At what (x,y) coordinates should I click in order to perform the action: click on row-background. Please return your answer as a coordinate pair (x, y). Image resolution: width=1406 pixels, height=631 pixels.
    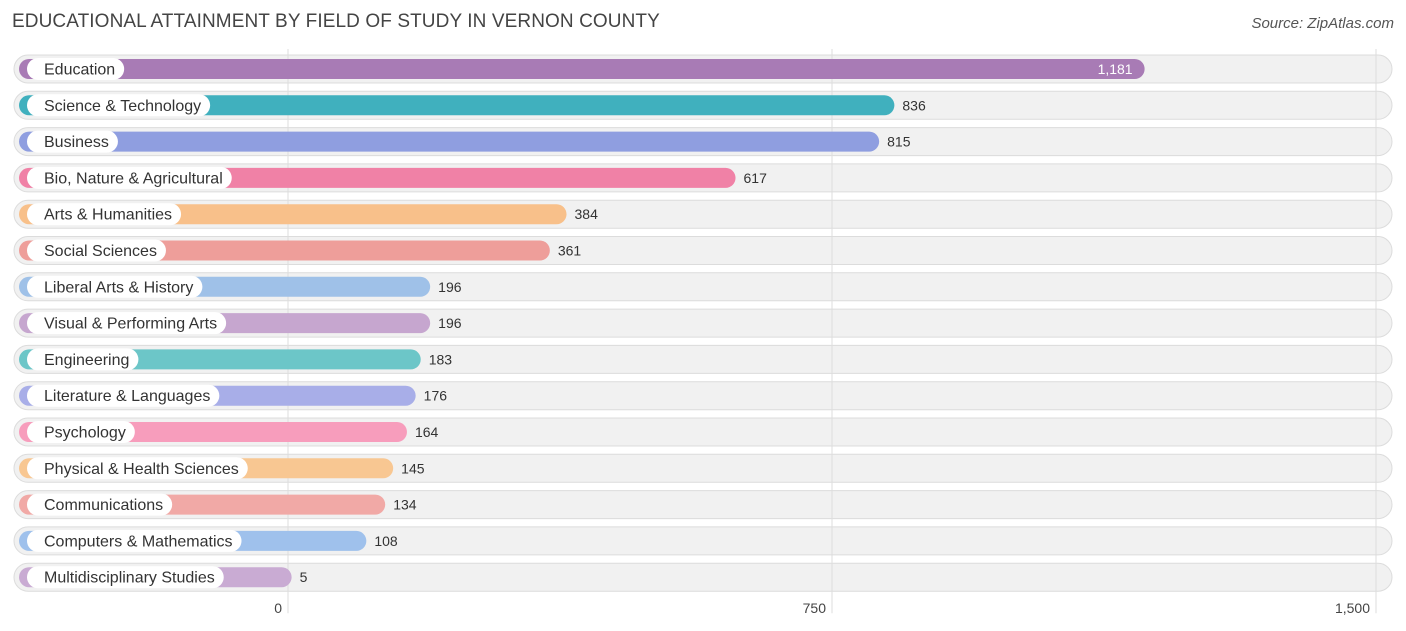
    Looking at the image, I should click on (703, 577).